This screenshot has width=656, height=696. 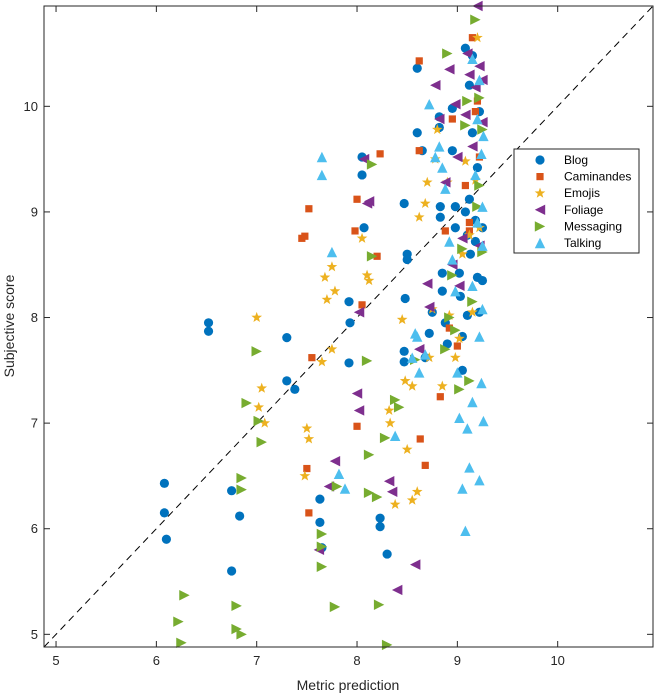 I want to click on legend-marker-blog, so click(x=540, y=160).